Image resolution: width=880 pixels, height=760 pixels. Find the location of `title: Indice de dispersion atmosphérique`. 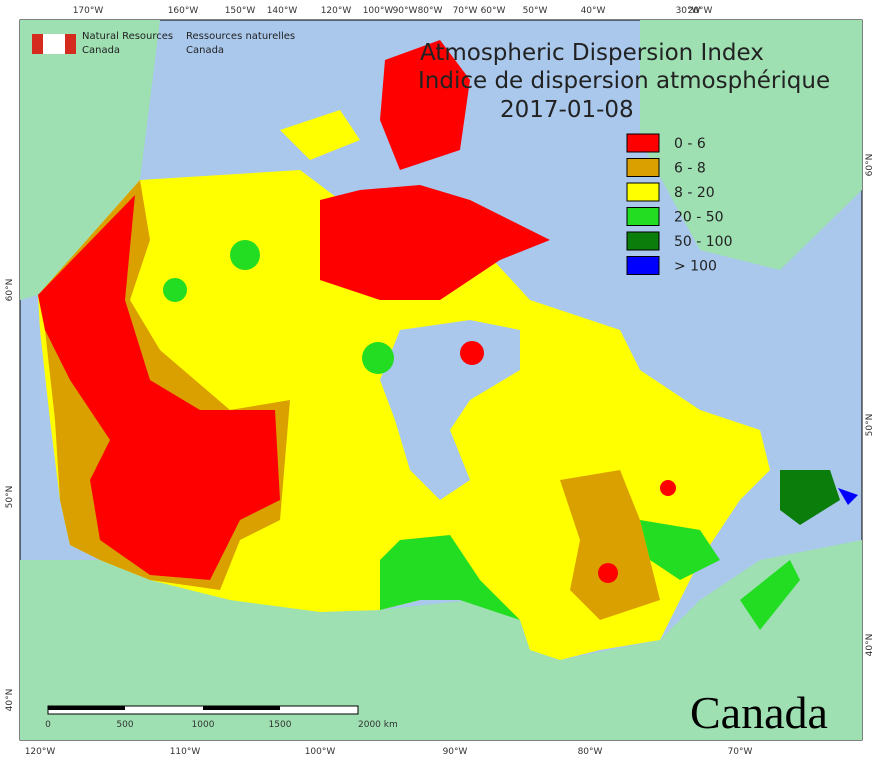

title: Indice de dispersion atmosphérique is located at coordinates (624, 81).